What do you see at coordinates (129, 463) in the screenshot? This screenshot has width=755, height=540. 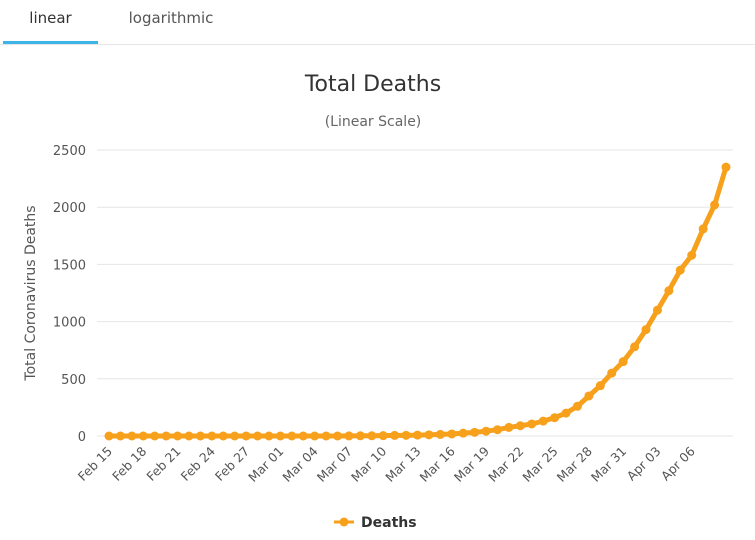 I see `x-tick-label: Feb 18` at bounding box center [129, 463].